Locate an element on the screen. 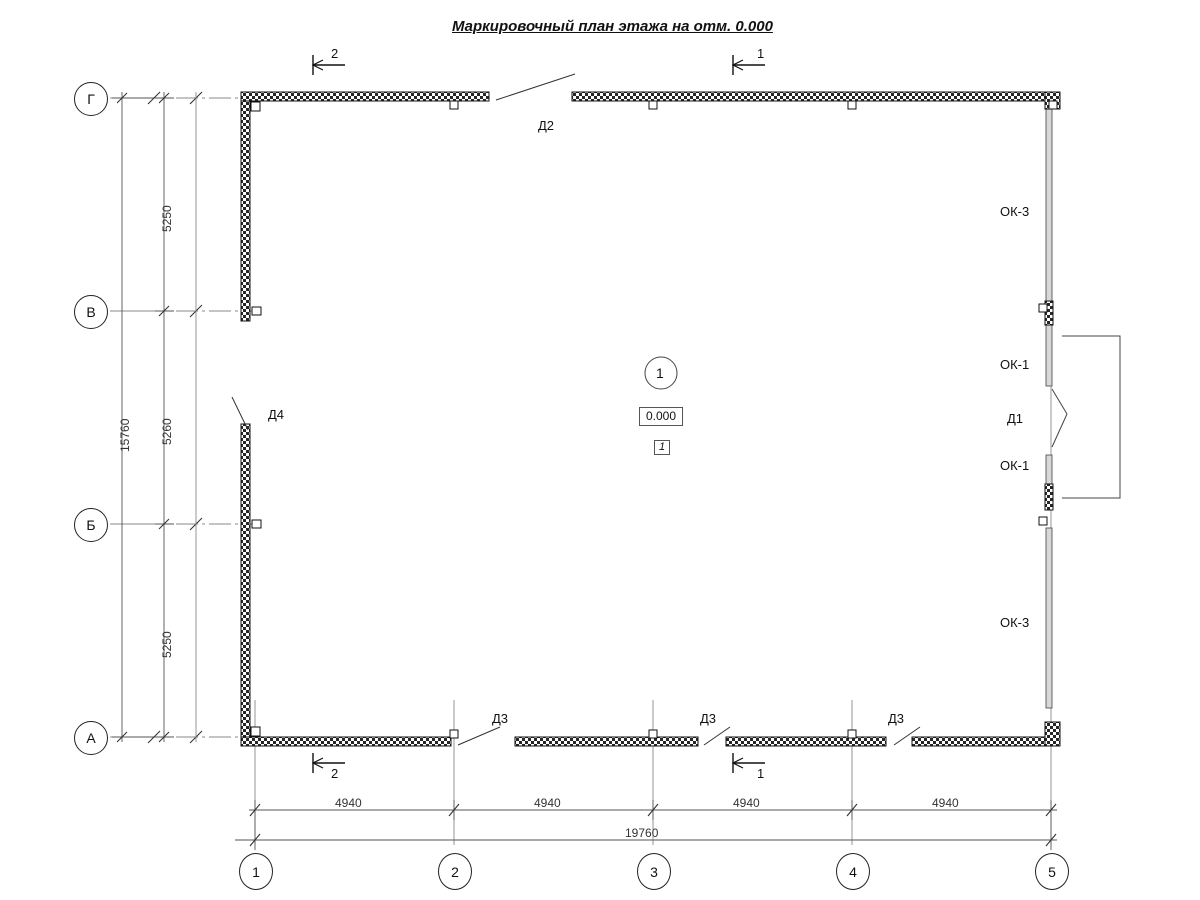 This screenshot has width=1200, height=900. dimension-vertical-3: 5250 is located at coordinates (167, 644).